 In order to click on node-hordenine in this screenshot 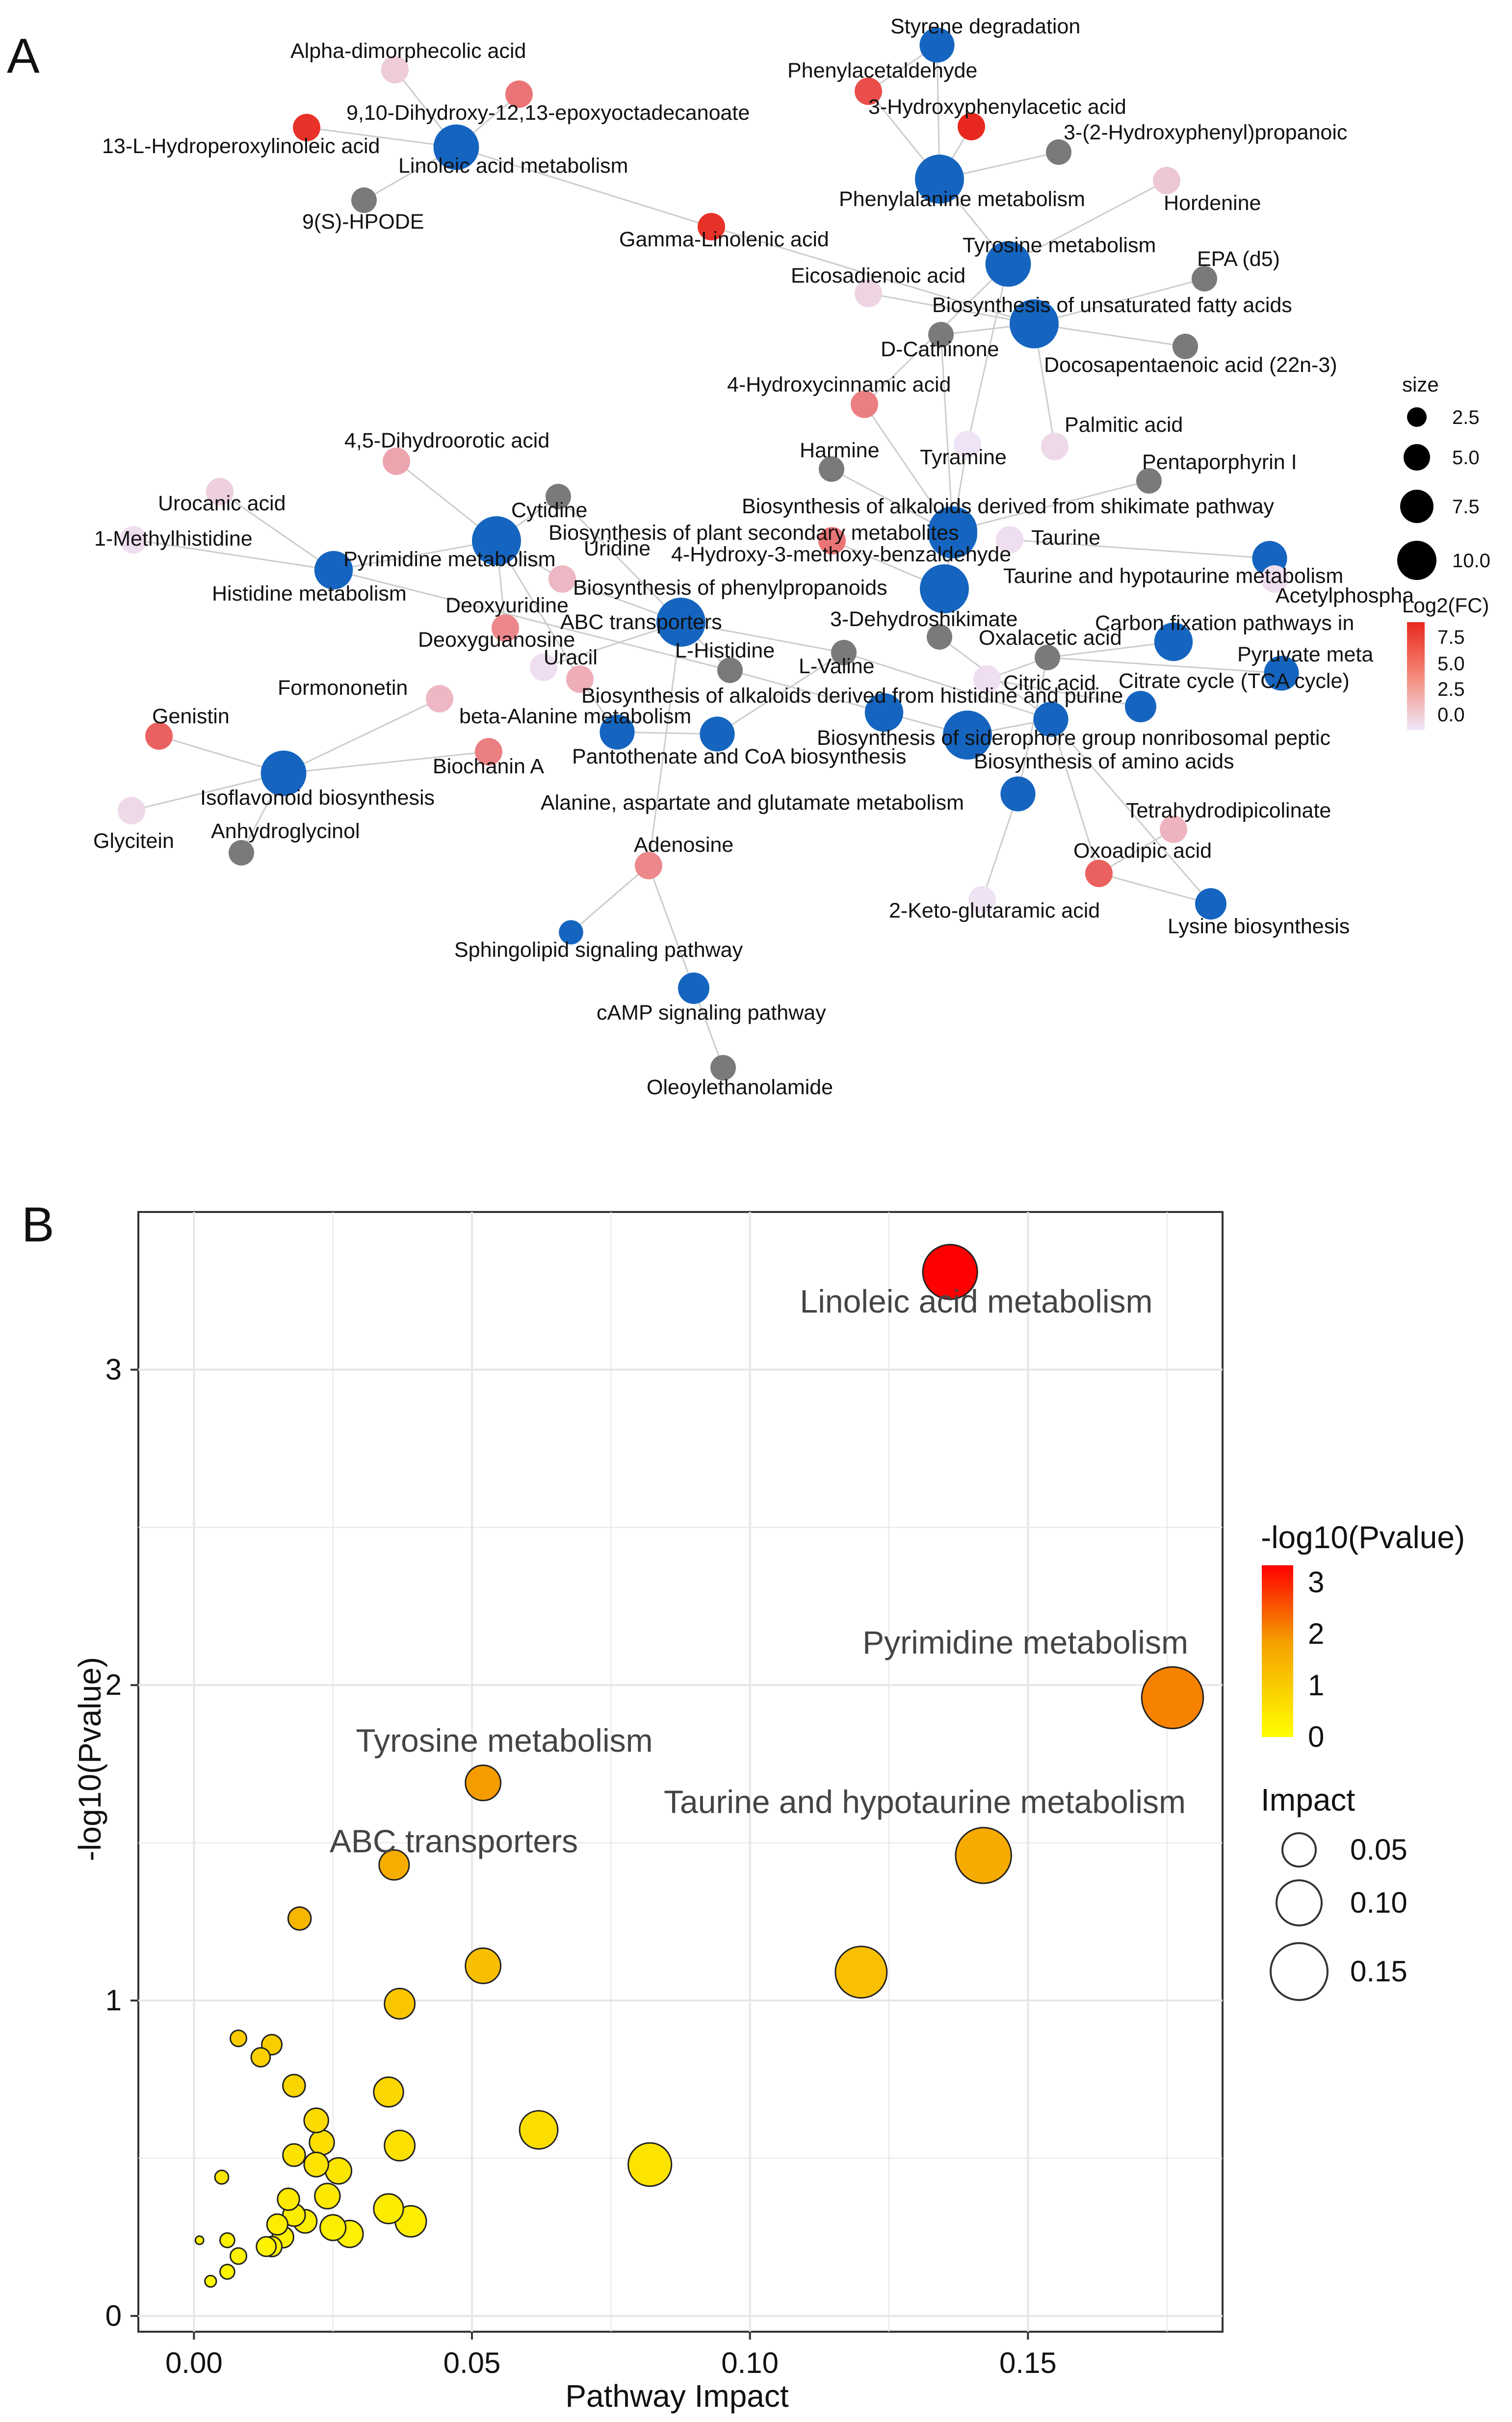, I will do `click(1166, 180)`.